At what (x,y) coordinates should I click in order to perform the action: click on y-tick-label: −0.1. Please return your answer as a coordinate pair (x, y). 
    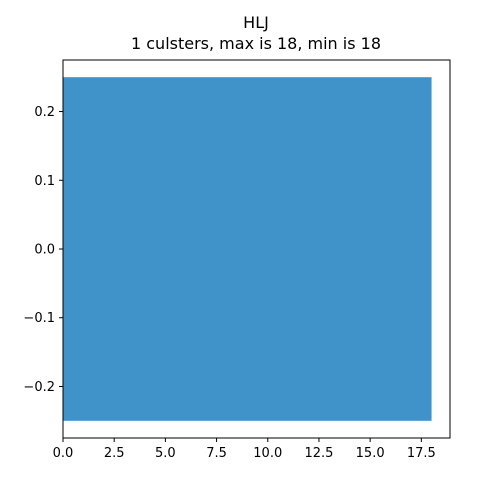
    Looking at the image, I should click on (39, 318).